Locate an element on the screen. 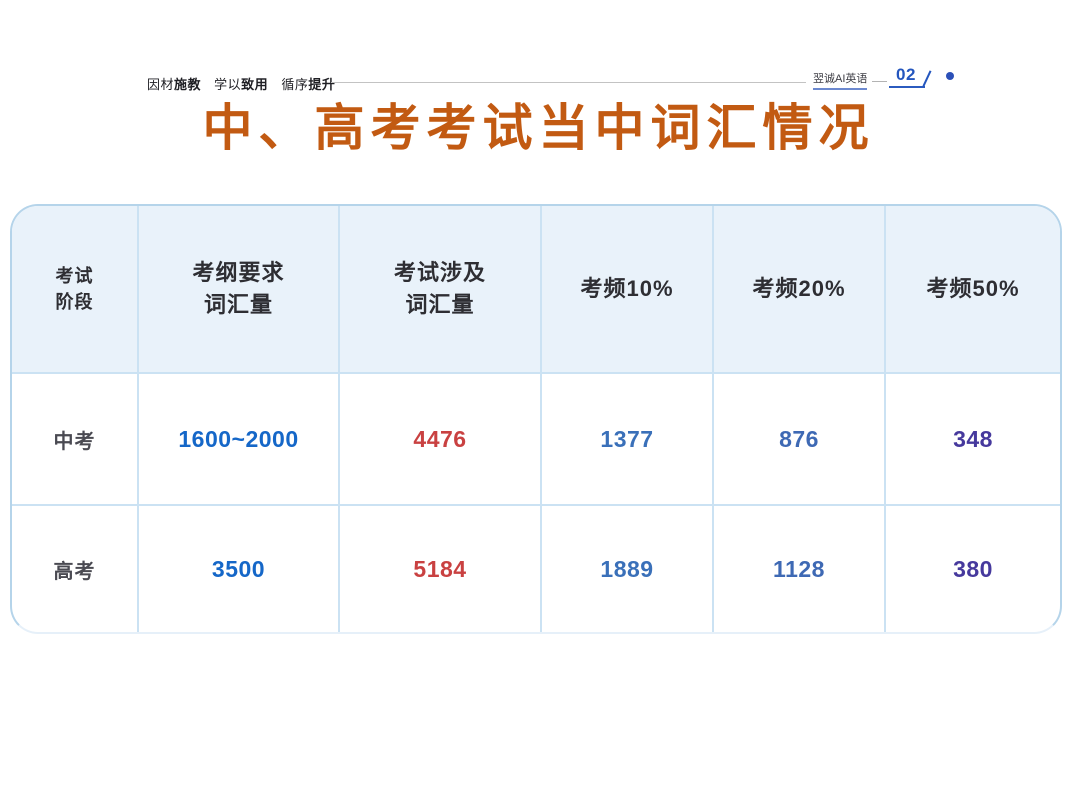  page-number-slash is located at coordinates (927, 78).